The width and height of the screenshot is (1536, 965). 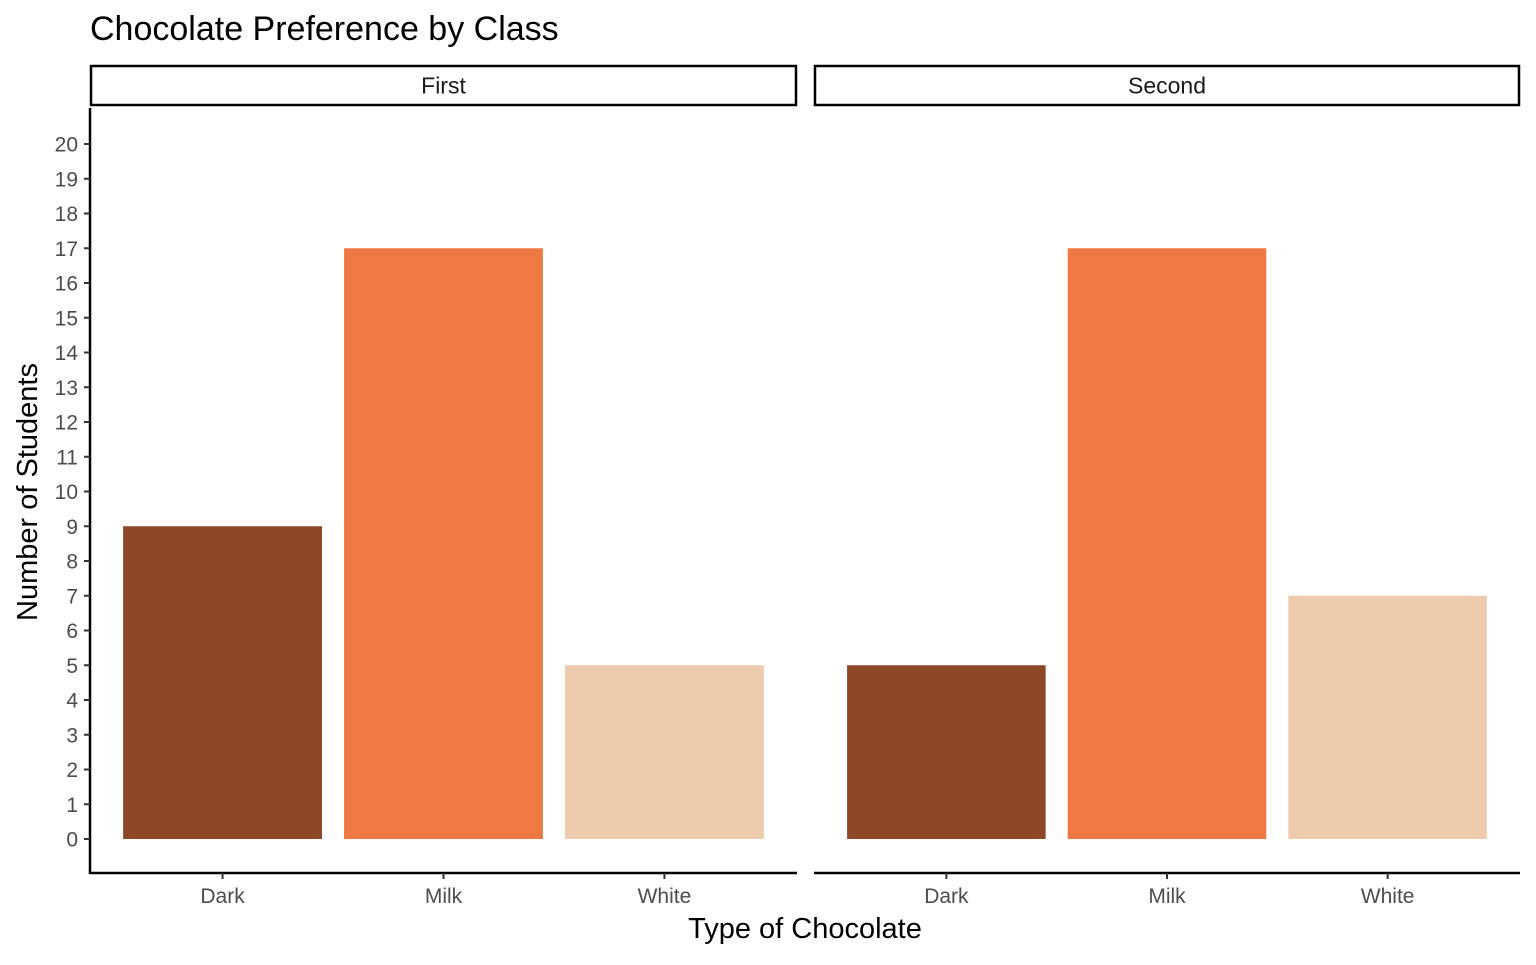 I want to click on y-tick-label-18: 18, so click(x=66, y=214).